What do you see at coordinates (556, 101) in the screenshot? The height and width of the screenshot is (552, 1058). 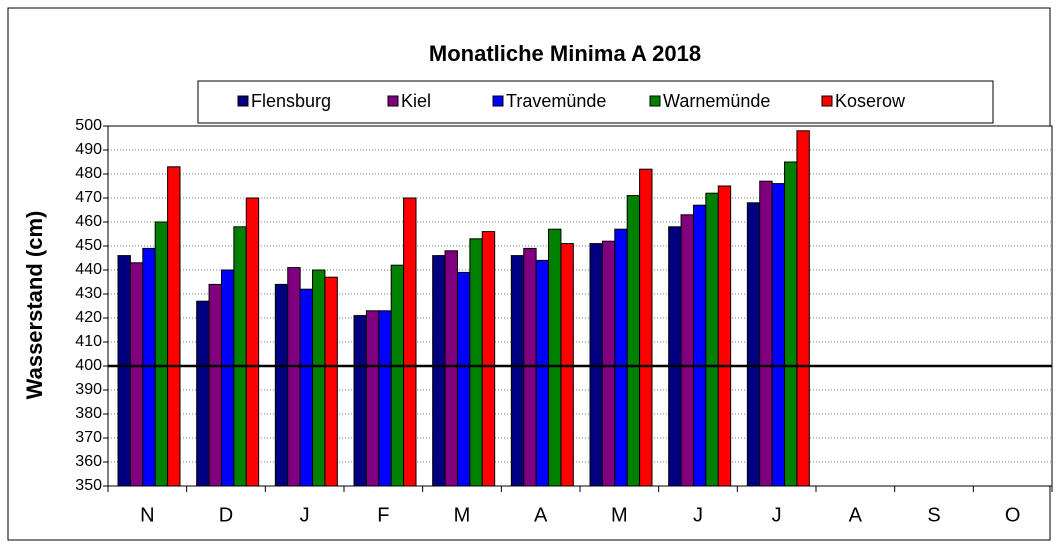 I see `legend-label: Travemünde` at bounding box center [556, 101].